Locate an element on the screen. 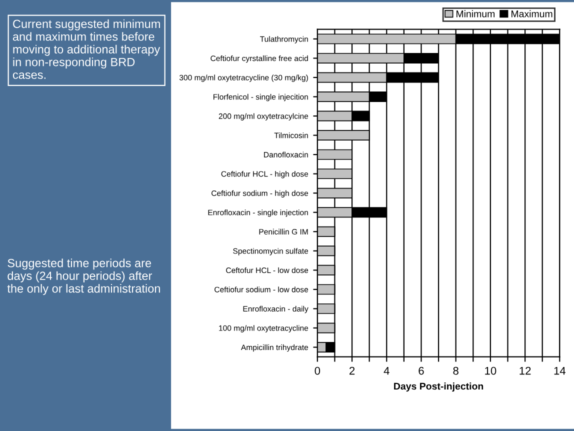 The height and width of the screenshot is (431, 574). x-tick-label: 2 is located at coordinates (352, 370).